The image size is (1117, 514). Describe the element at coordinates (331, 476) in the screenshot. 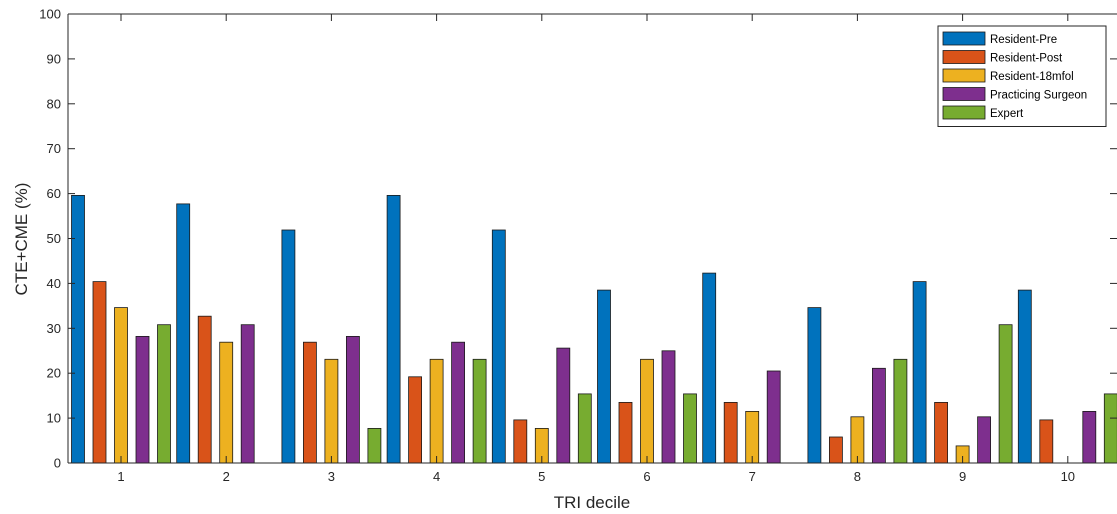

I see `x-tick-label: 3` at that location.